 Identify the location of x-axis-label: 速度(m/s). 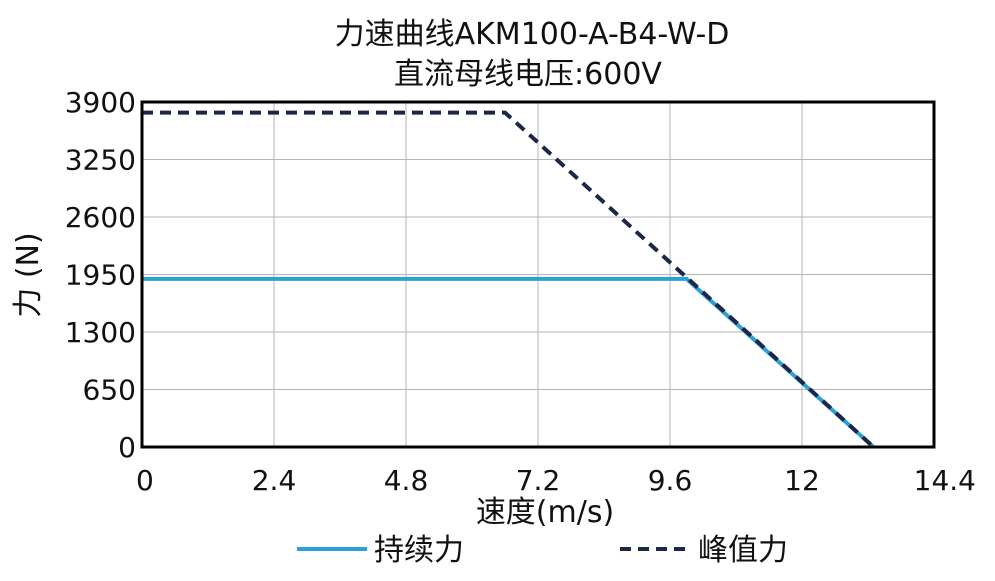
(545, 512).